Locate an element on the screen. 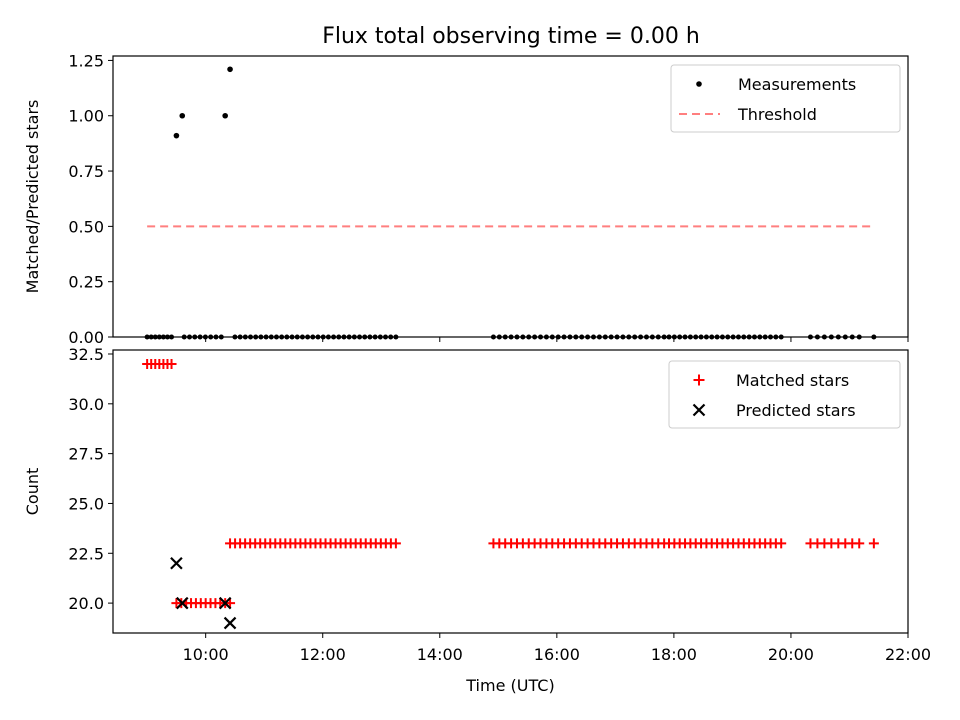  legend-label-matched: Matched stars is located at coordinates (792, 380).